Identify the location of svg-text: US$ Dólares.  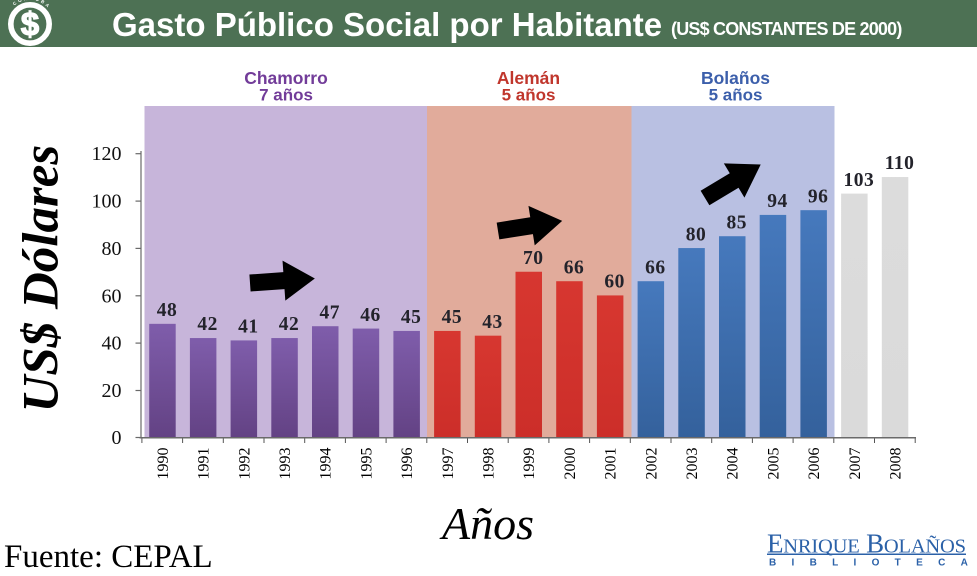
(42, 279).